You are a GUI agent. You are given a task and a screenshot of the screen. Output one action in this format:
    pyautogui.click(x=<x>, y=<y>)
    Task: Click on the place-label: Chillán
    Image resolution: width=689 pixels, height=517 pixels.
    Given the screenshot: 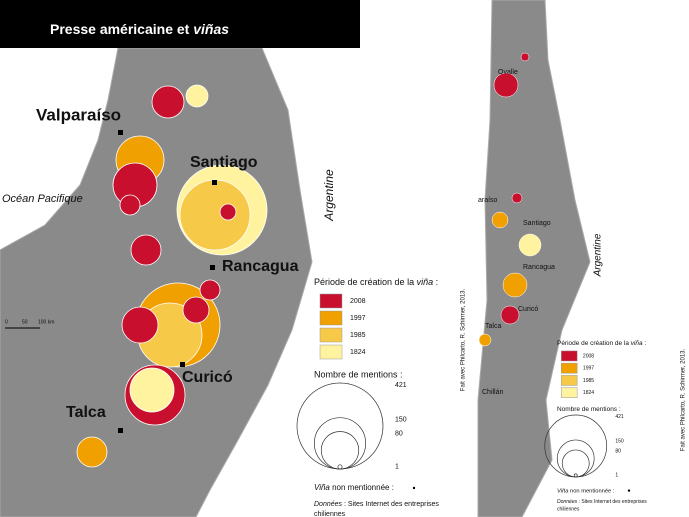 What is the action you would take?
    pyautogui.click(x=493, y=392)
    